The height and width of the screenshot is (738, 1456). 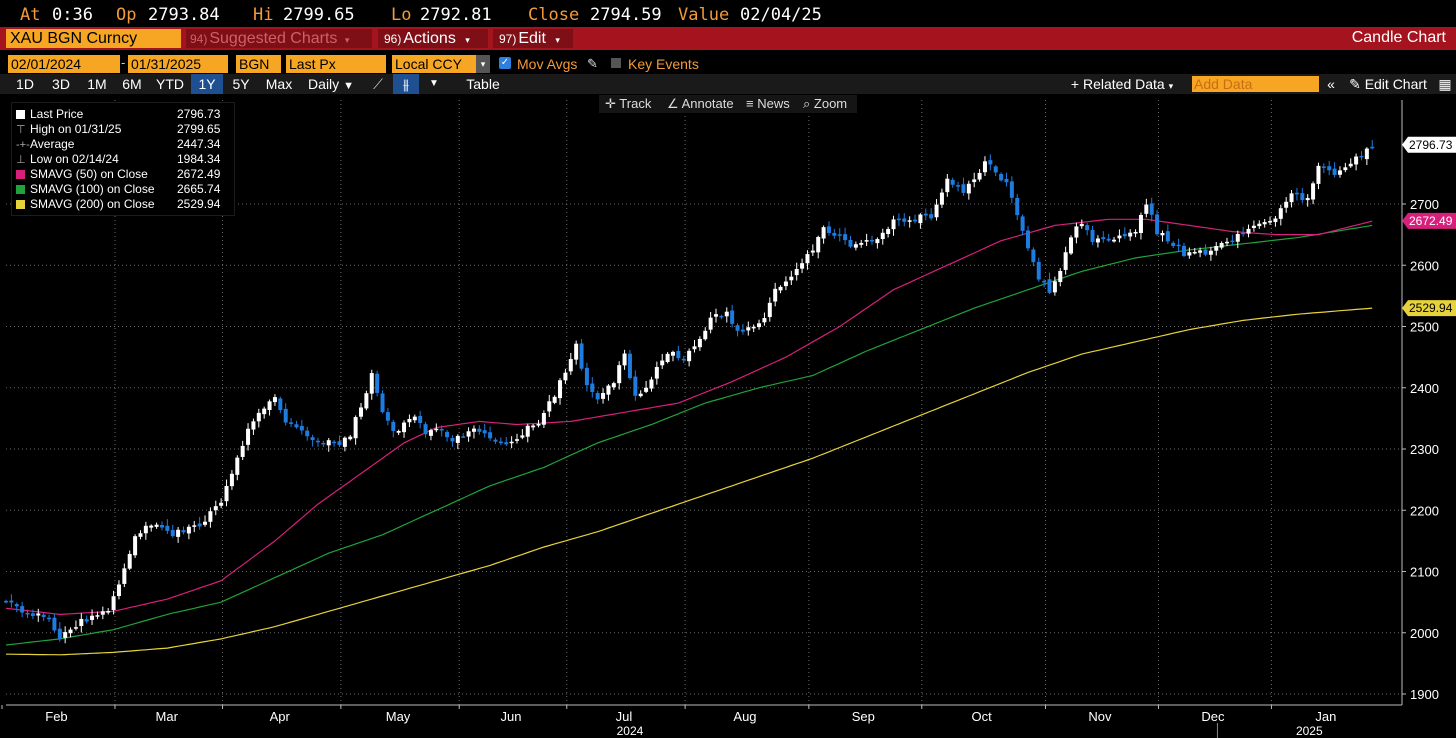 What do you see at coordinates (1255, 84) in the screenshot?
I see `add-data-input: Add Data` at bounding box center [1255, 84].